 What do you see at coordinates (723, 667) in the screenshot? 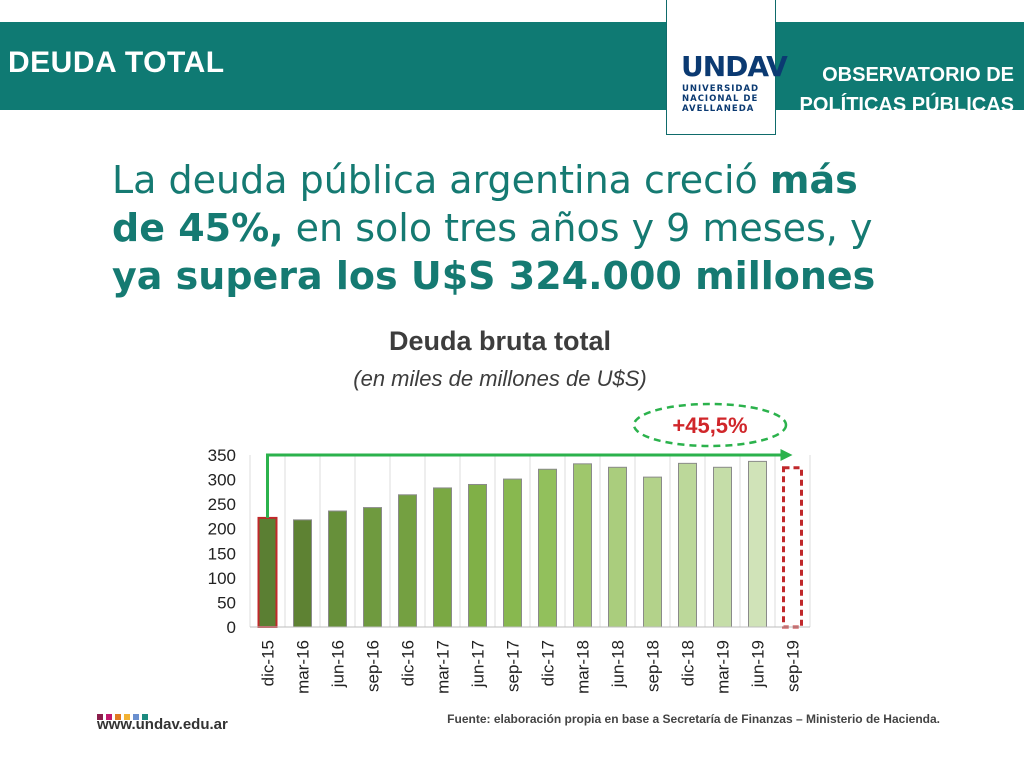
I see `x-tick-label: mar-19` at bounding box center [723, 667].